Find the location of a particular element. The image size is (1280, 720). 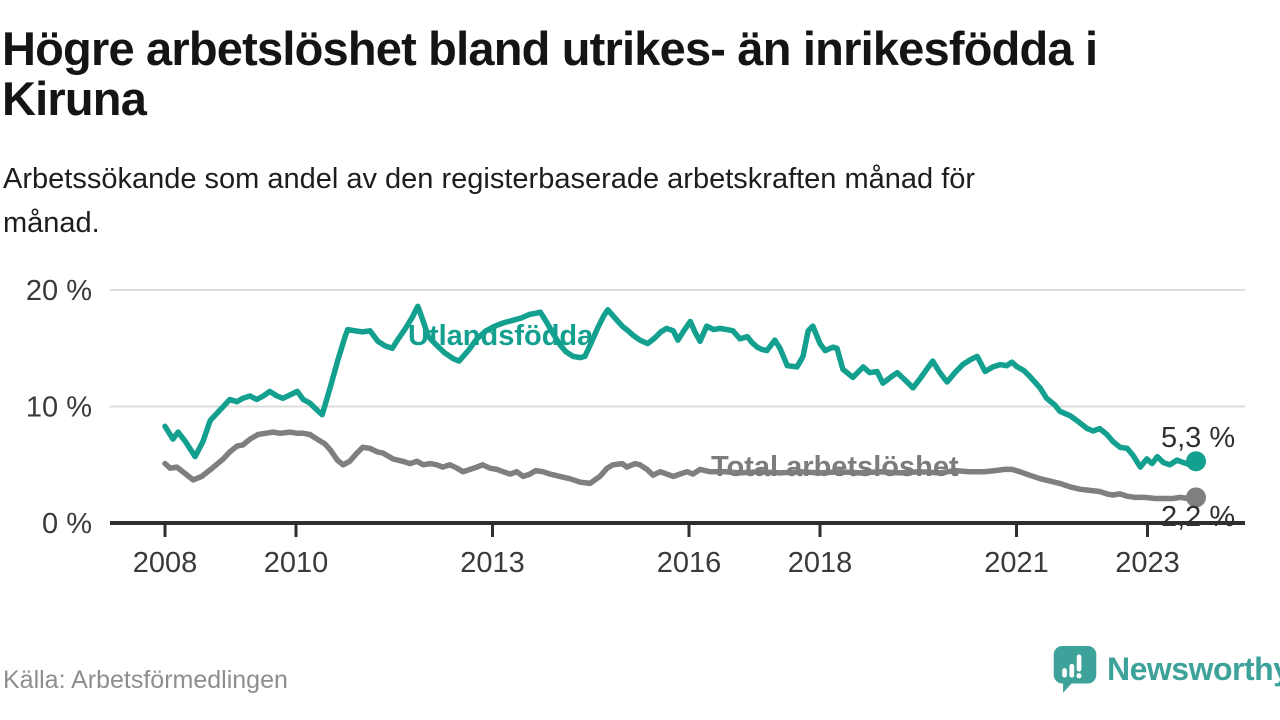

newsworthy-logo: Newsworthy is located at coordinates (1166, 669).